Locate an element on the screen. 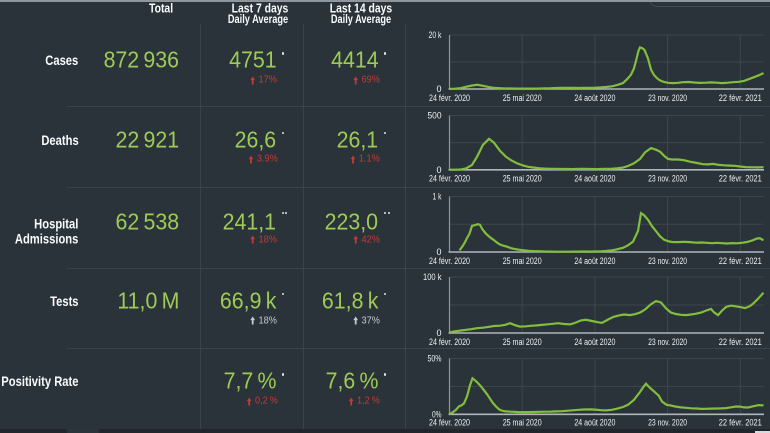 Image resolution: width=770 pixels, height=433 pixels. svg-text: 0% is located at coordinates (437, 414).